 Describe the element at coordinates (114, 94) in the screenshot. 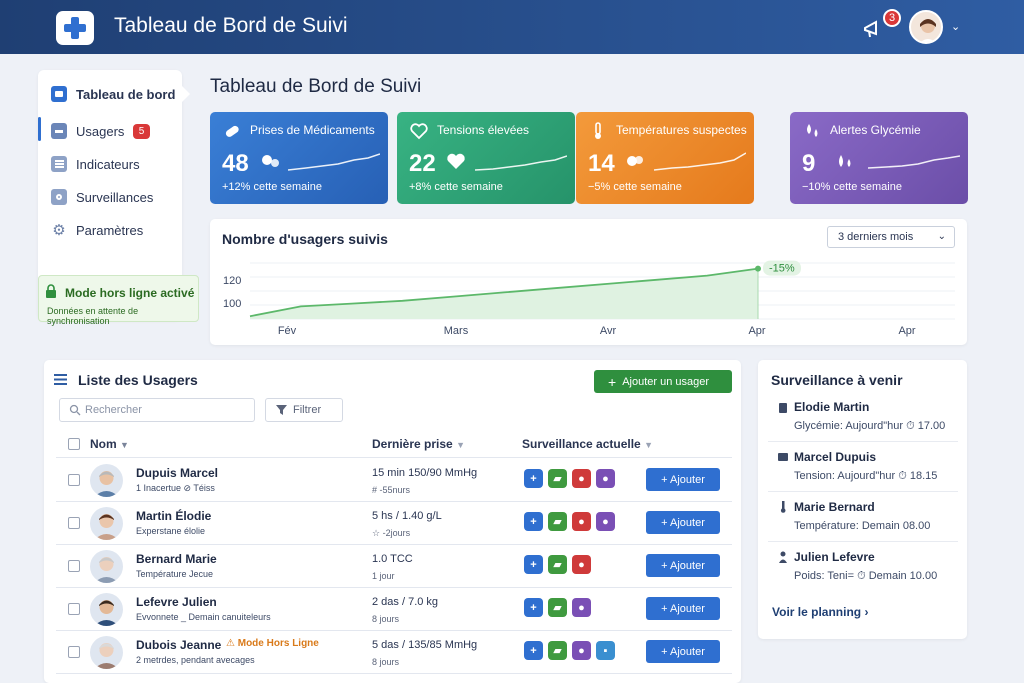

I see `sidebar-item-dashboard: Tableau de bord` at that location.